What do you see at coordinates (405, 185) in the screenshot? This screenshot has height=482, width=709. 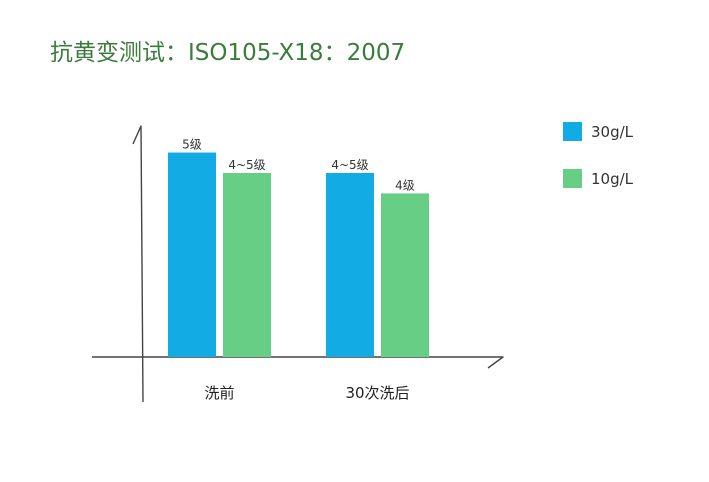 I see `data-label-2-2: 4级` at bounding box center [405, 185].